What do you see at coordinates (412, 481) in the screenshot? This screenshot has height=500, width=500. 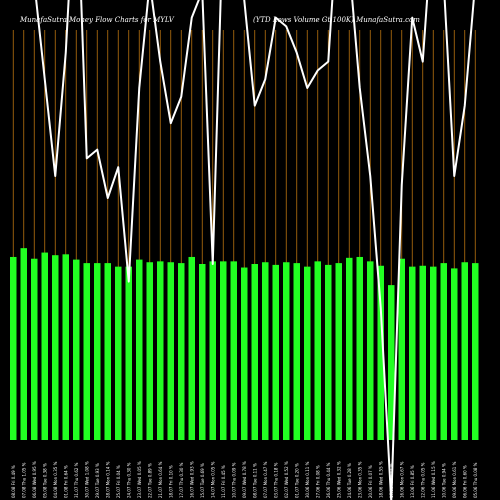 I see `x-tick-label: 13.06 Fri 0.85 %` at bounding box center [412, 481].